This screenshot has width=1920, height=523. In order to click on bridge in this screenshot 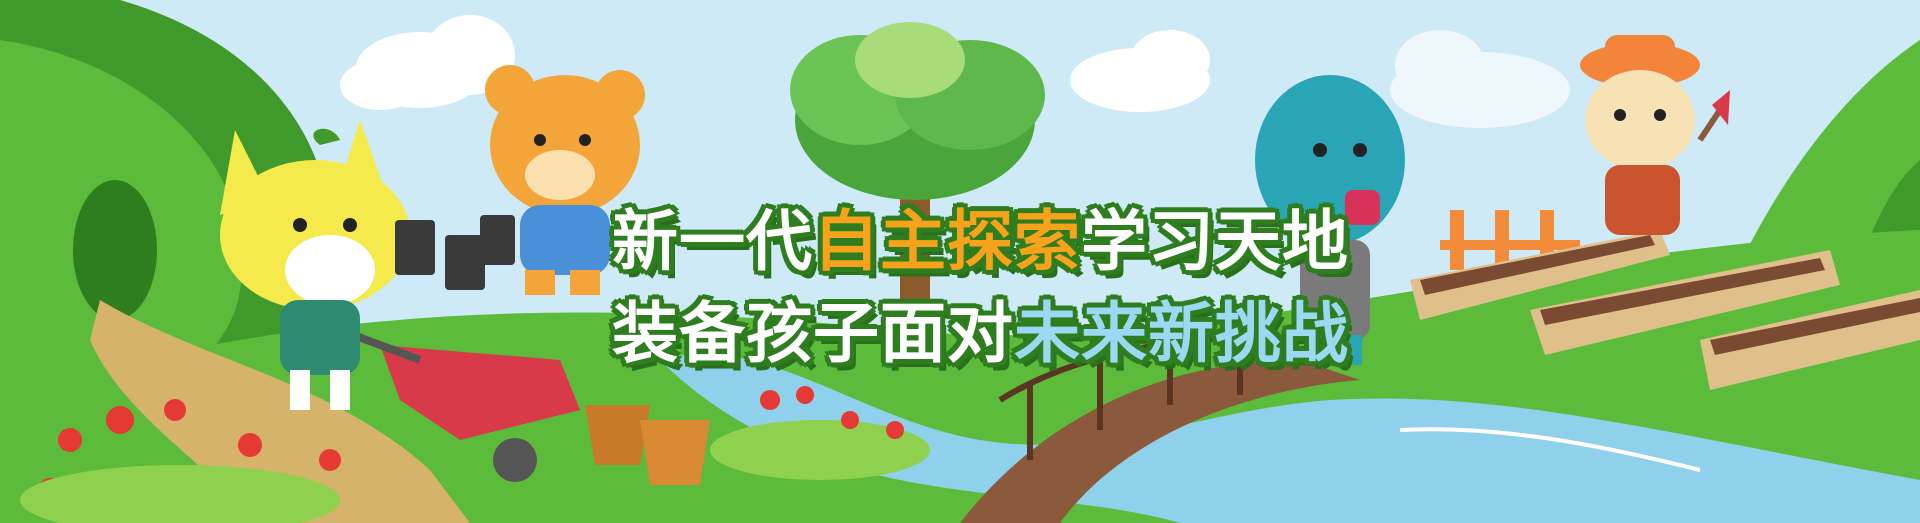, I will do `click(1160, 441)`.